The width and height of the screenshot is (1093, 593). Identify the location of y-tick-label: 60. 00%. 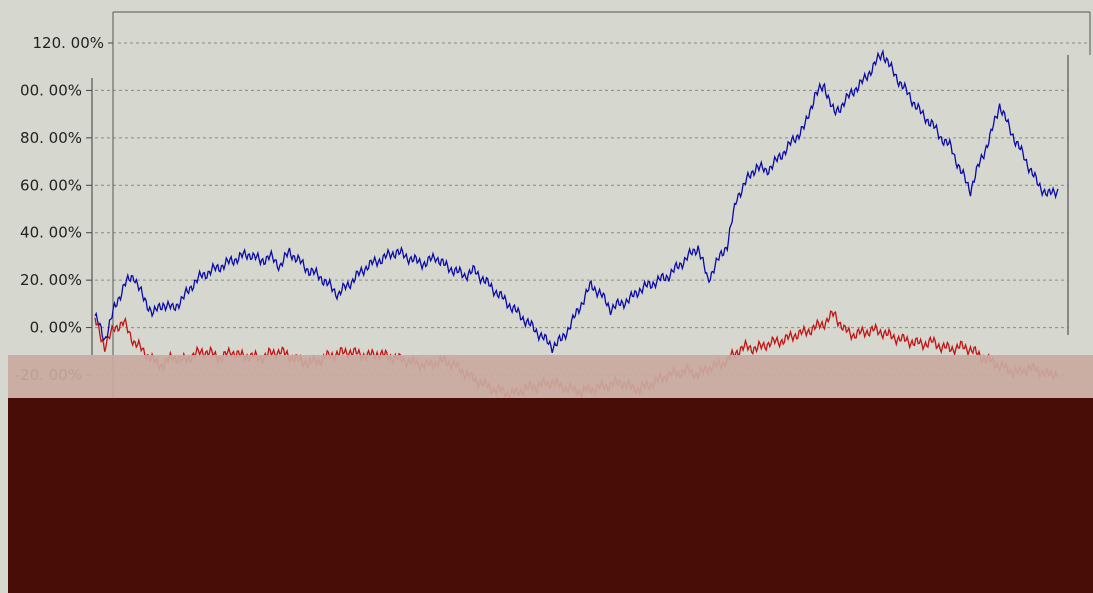
(51, 185).